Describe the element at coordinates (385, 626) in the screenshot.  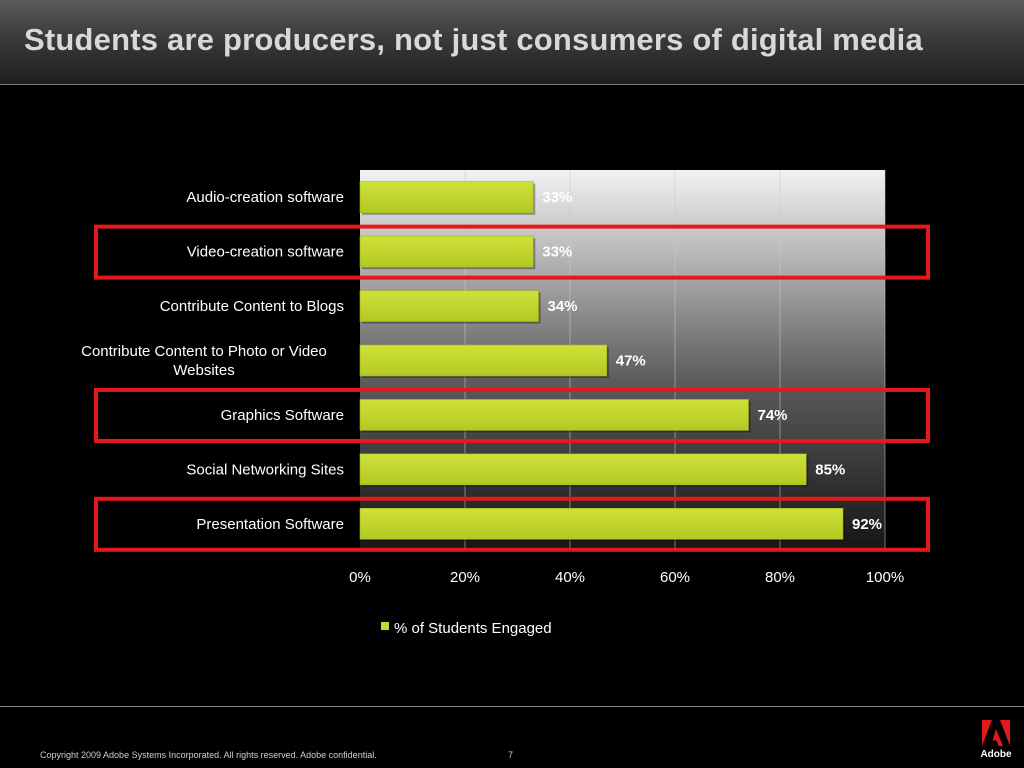
I see `legend-swatch` at that location.